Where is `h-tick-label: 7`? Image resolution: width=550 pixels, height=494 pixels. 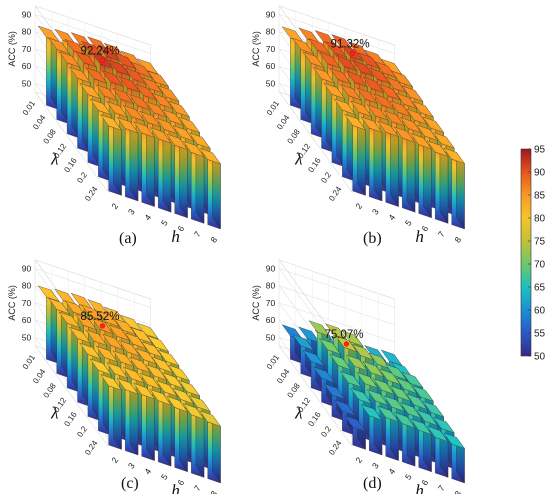
h-tick-label: 7 is located at coordinates (441, 234).